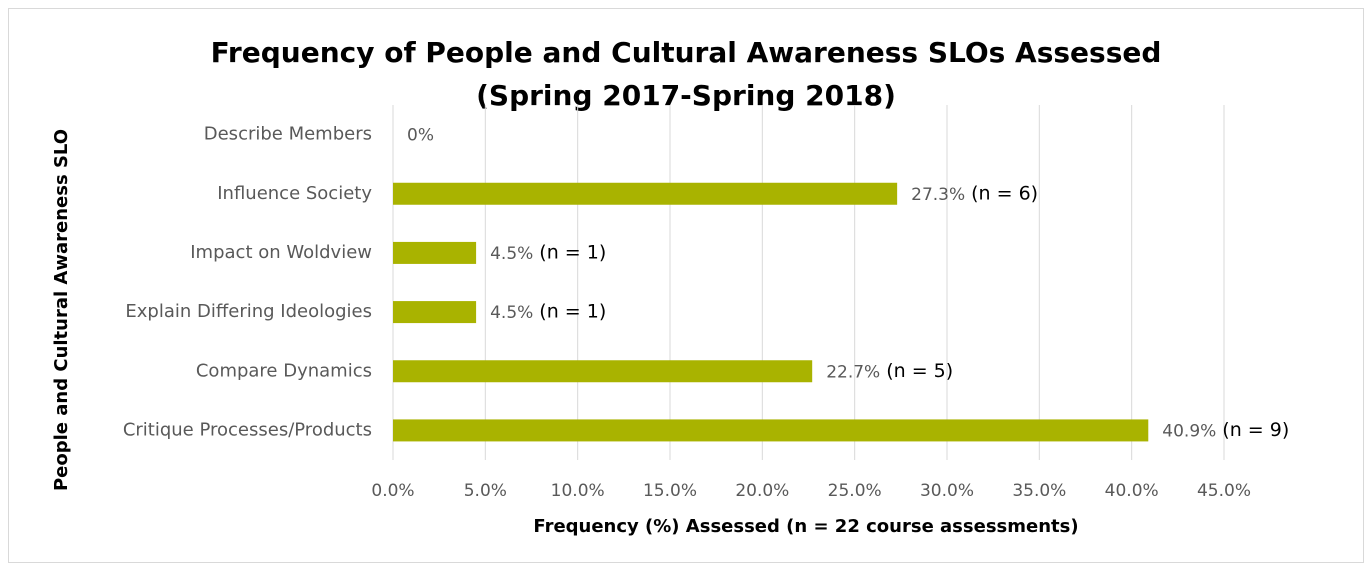 The image size is (1372, 571). I want to click on y-tick-label: Explain Differing Ideologies, so click(248, 311).